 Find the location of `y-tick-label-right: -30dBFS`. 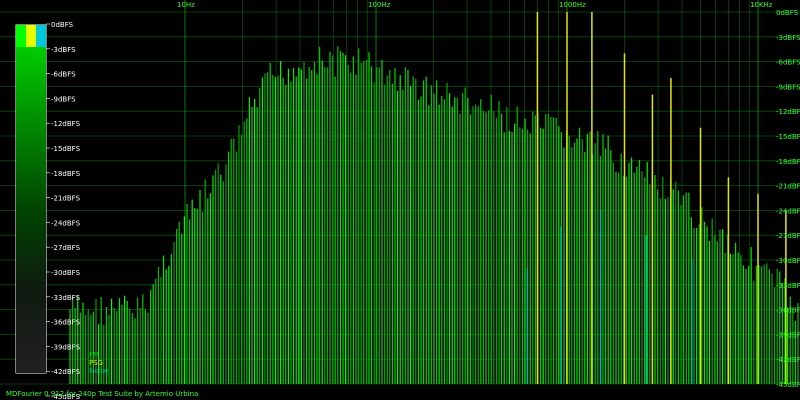

y-tick-label-right: -30dBFS is located at coordinates (788, 261).